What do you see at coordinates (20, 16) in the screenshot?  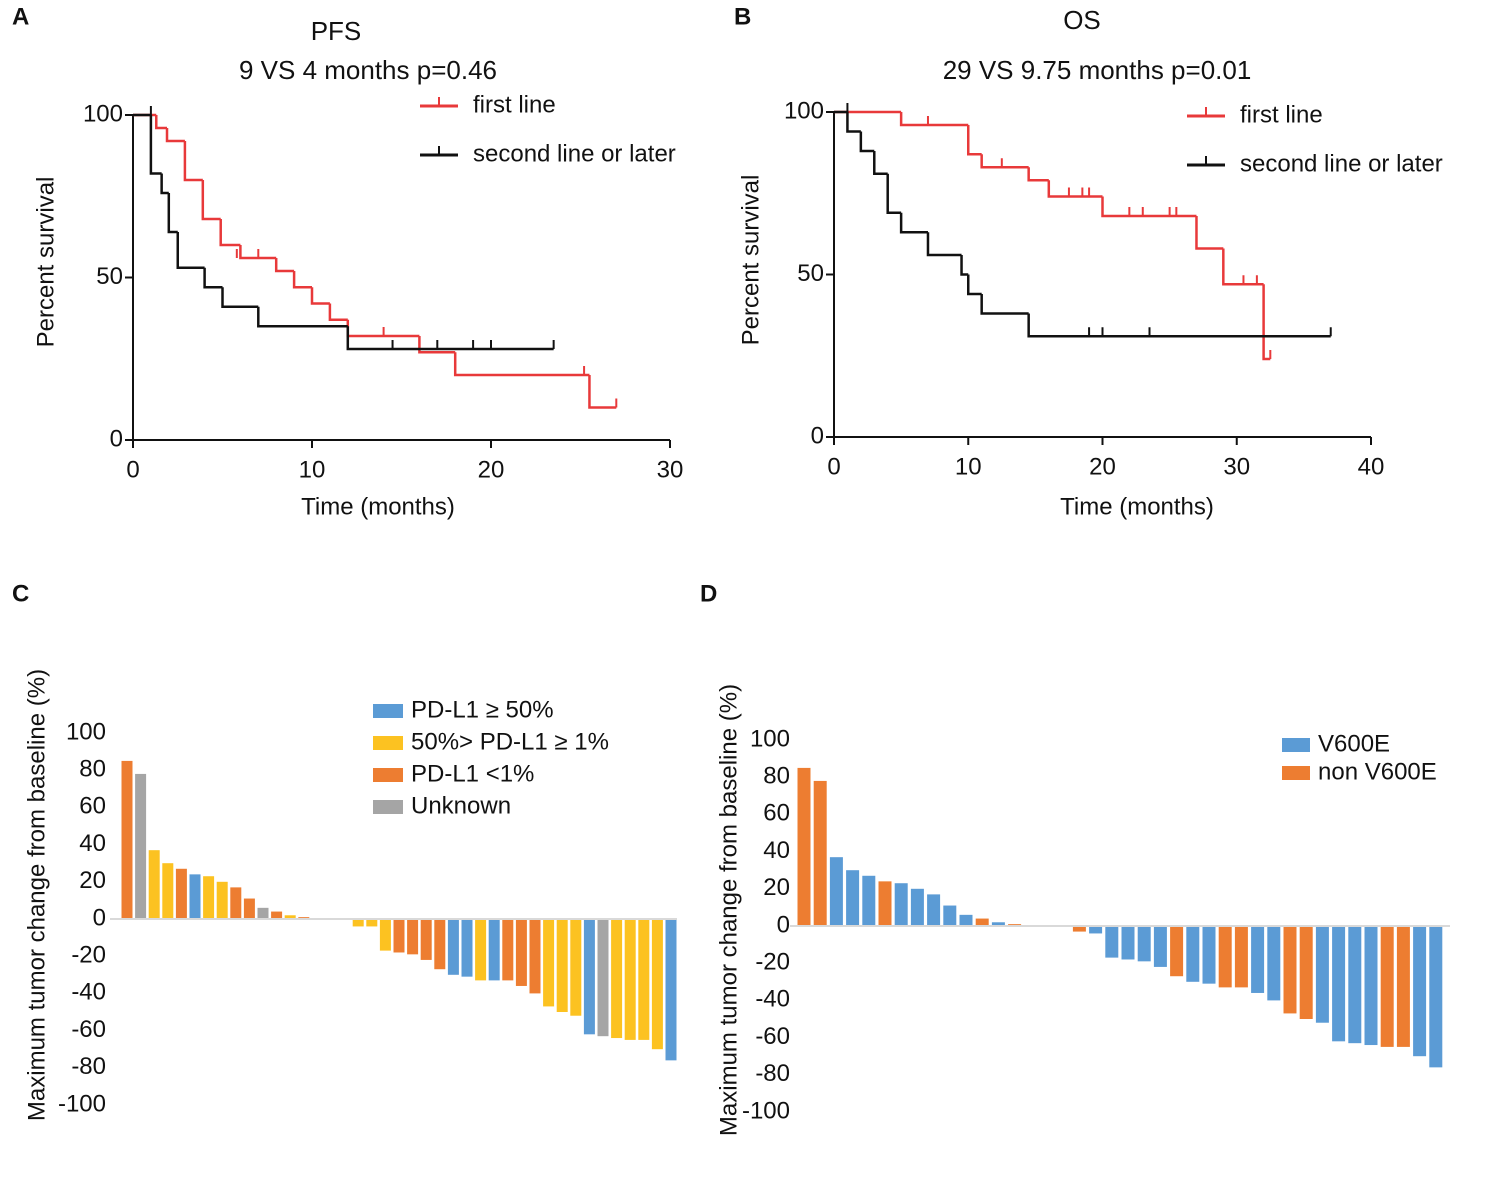 I see `panel-label: A` at bounding box center [20, 16].